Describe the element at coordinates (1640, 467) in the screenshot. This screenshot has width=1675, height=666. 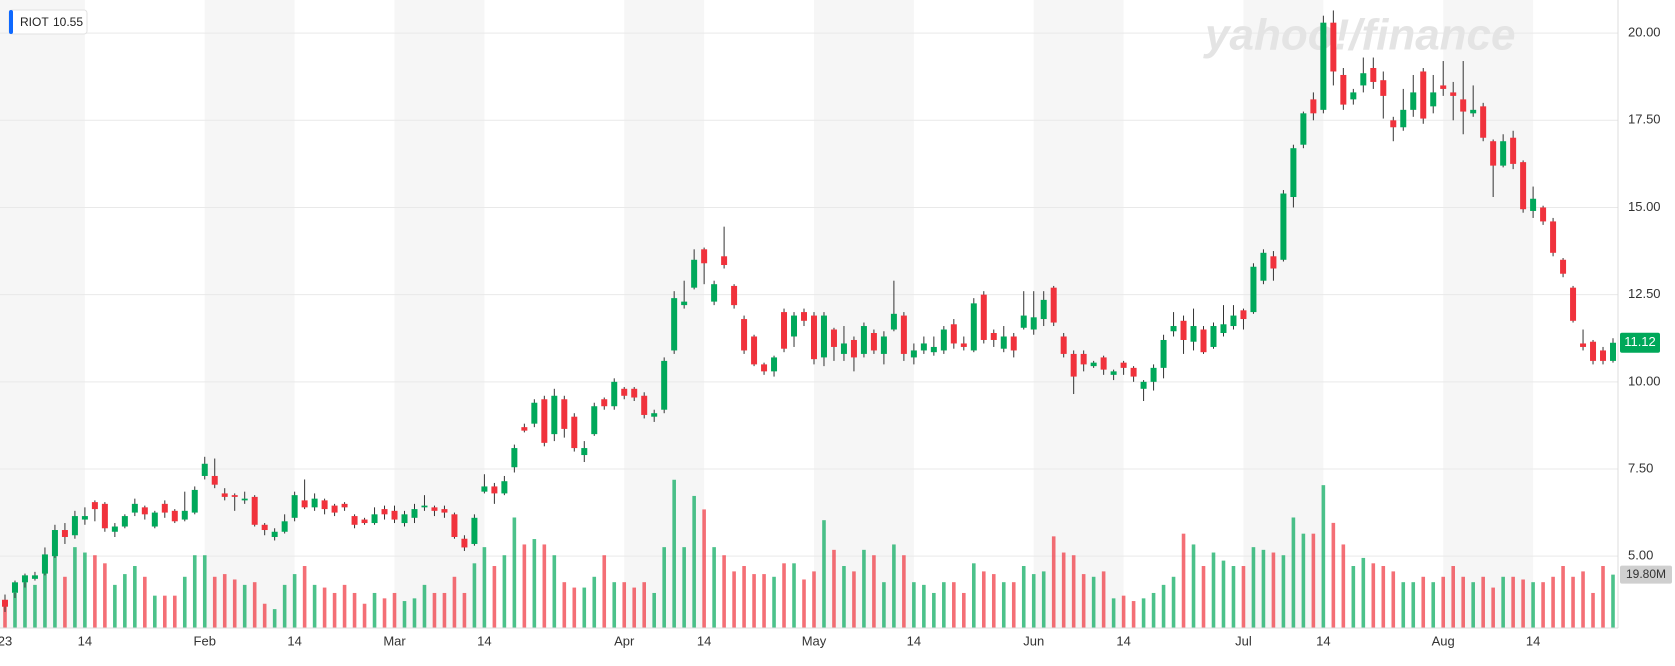
I see `y-tick-label: 7.50` at that location.